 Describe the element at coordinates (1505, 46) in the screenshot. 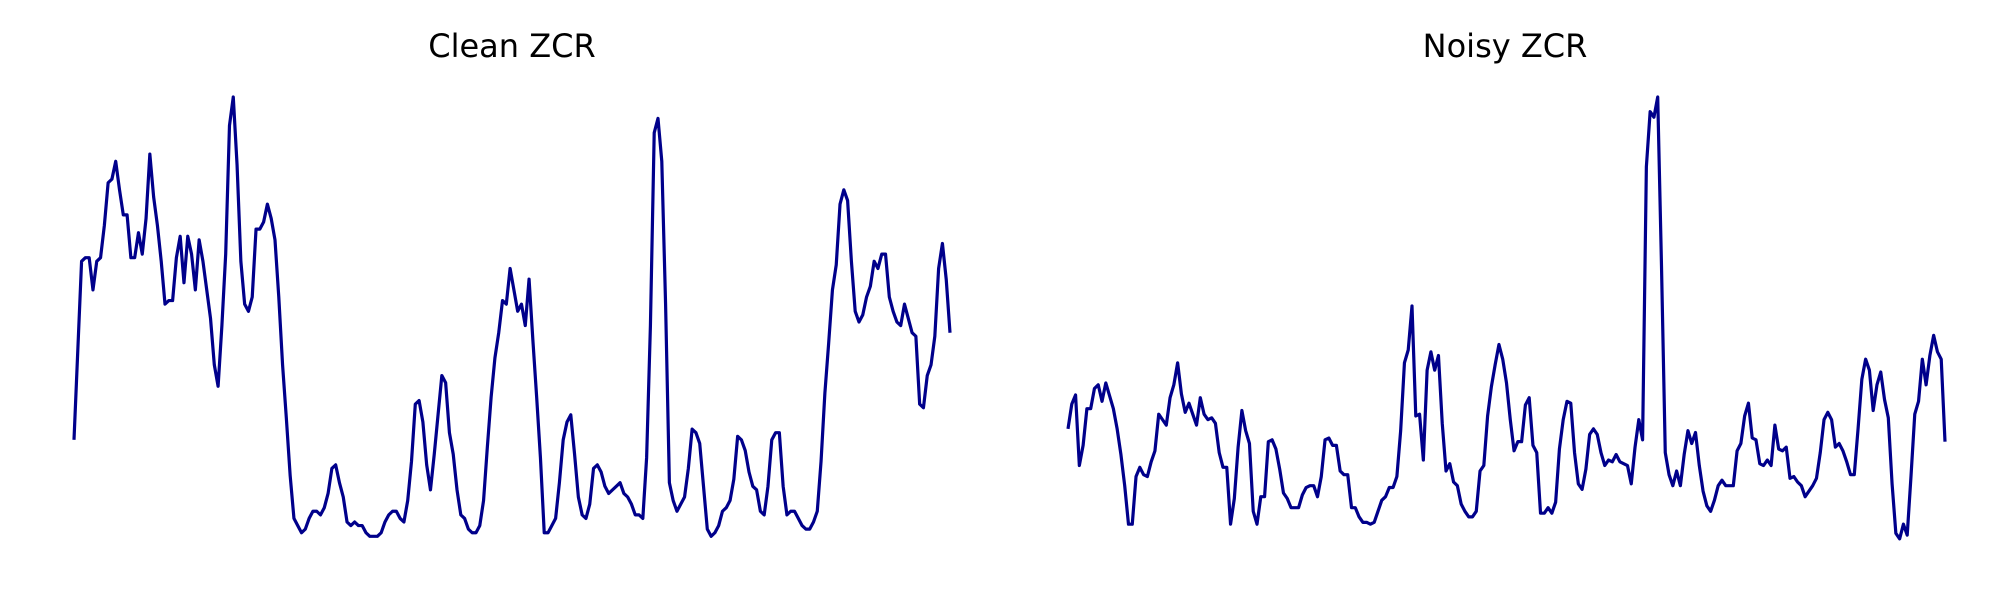

I see `noisy-zcr-title: Noisy ZCR` at that location.